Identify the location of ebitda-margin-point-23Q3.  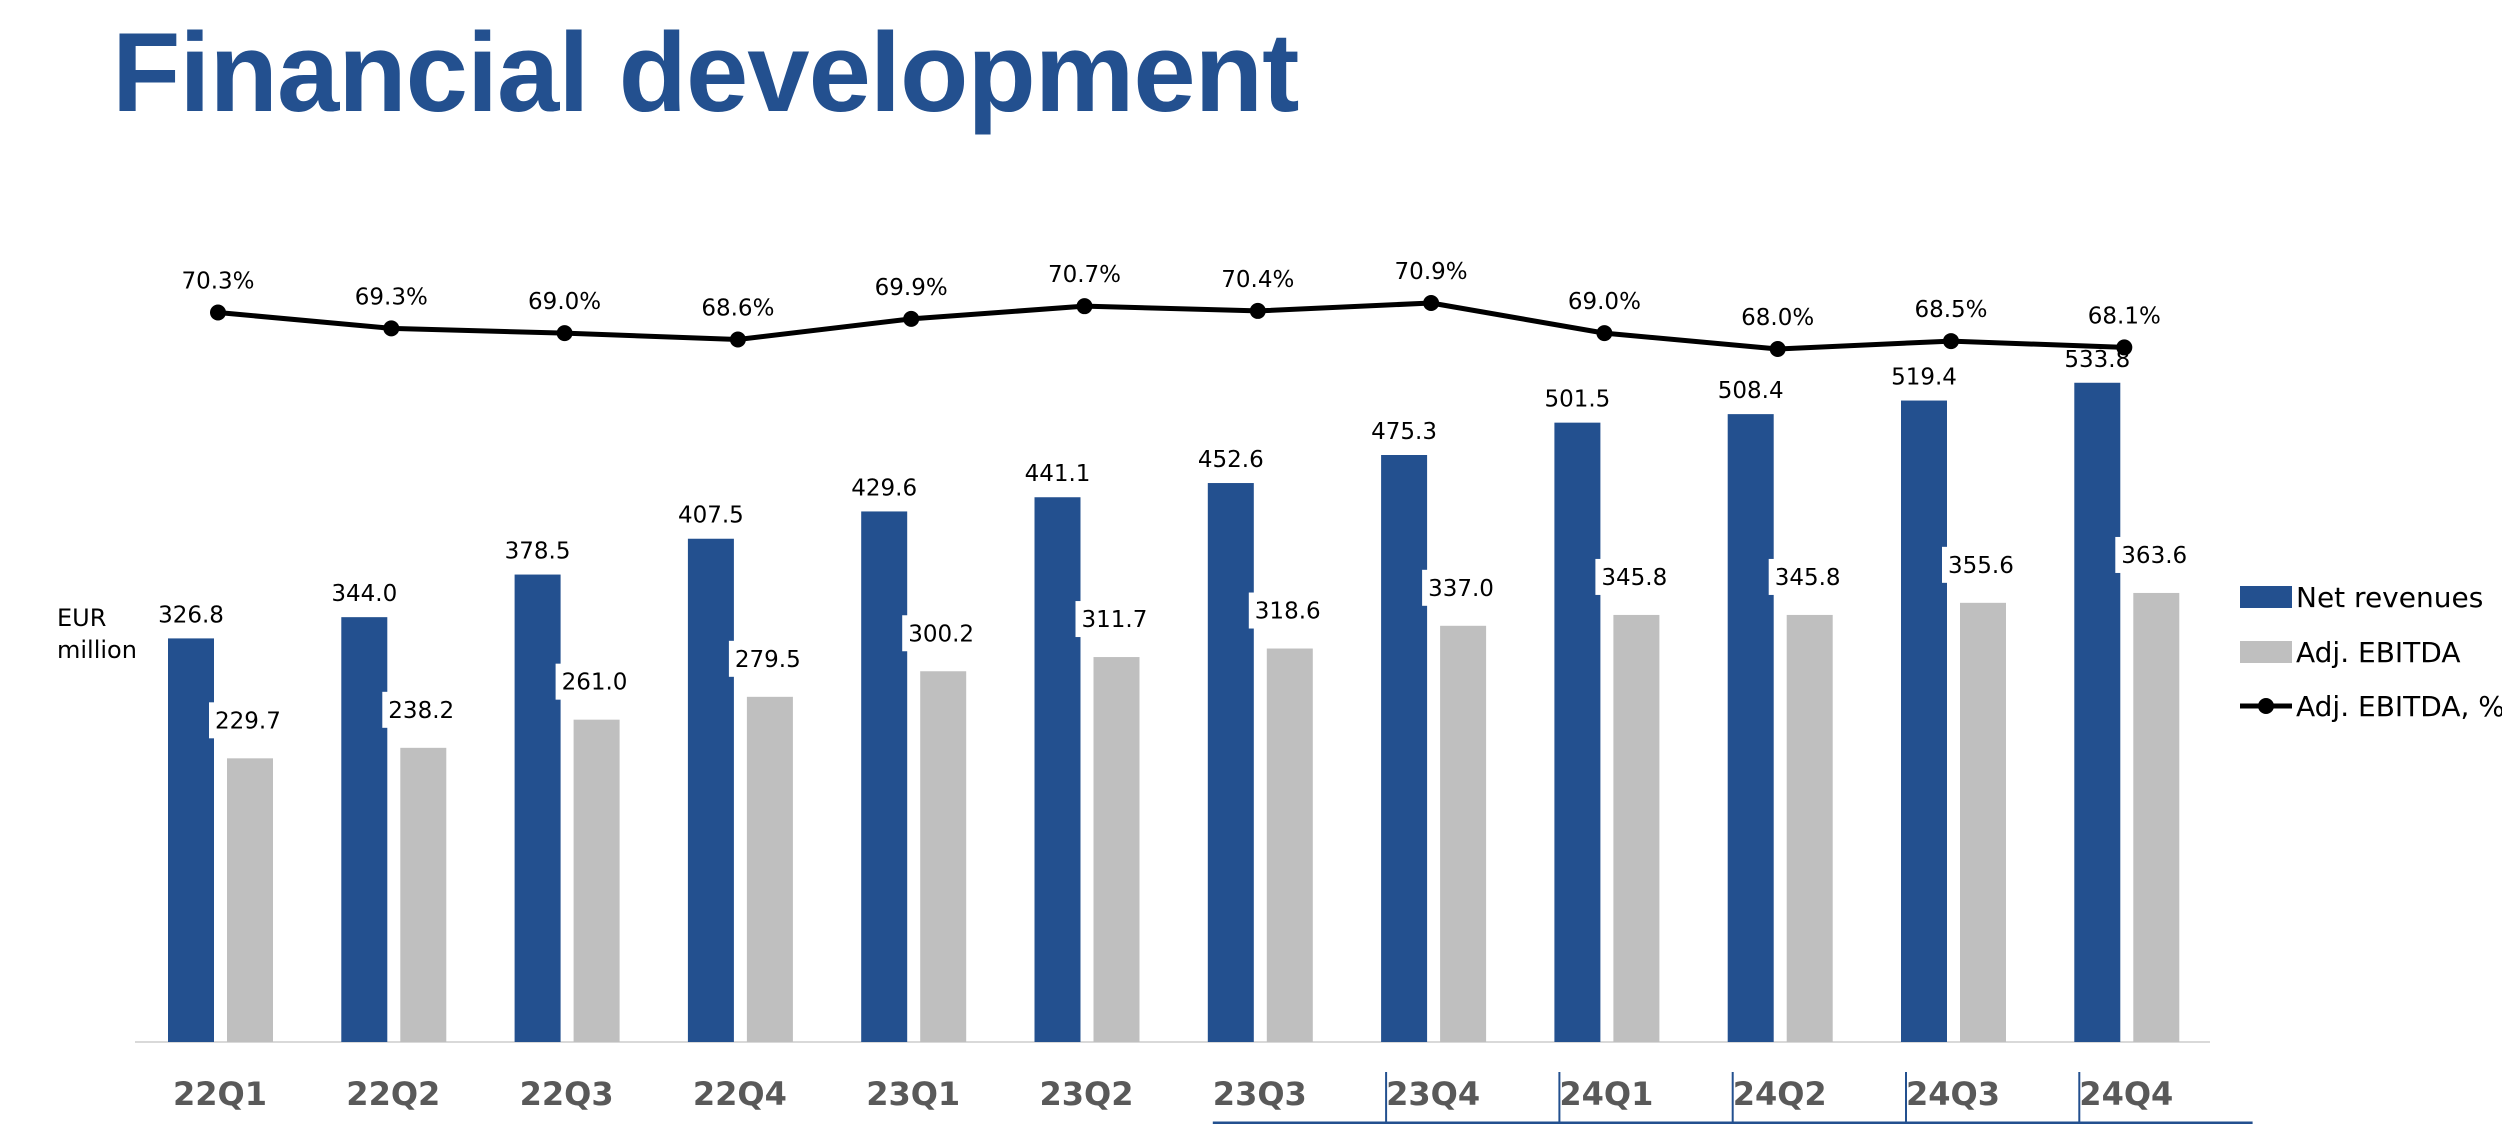
(1257, 310).